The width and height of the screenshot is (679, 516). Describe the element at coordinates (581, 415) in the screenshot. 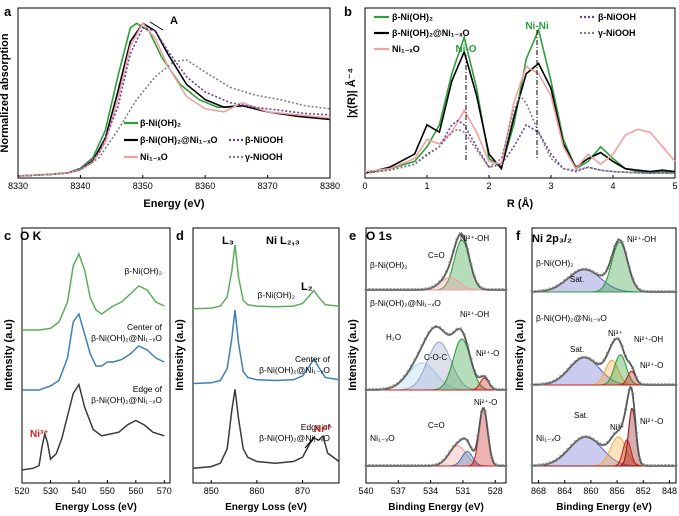

I see `annotation-f-sat-3: Sat.` at that location.